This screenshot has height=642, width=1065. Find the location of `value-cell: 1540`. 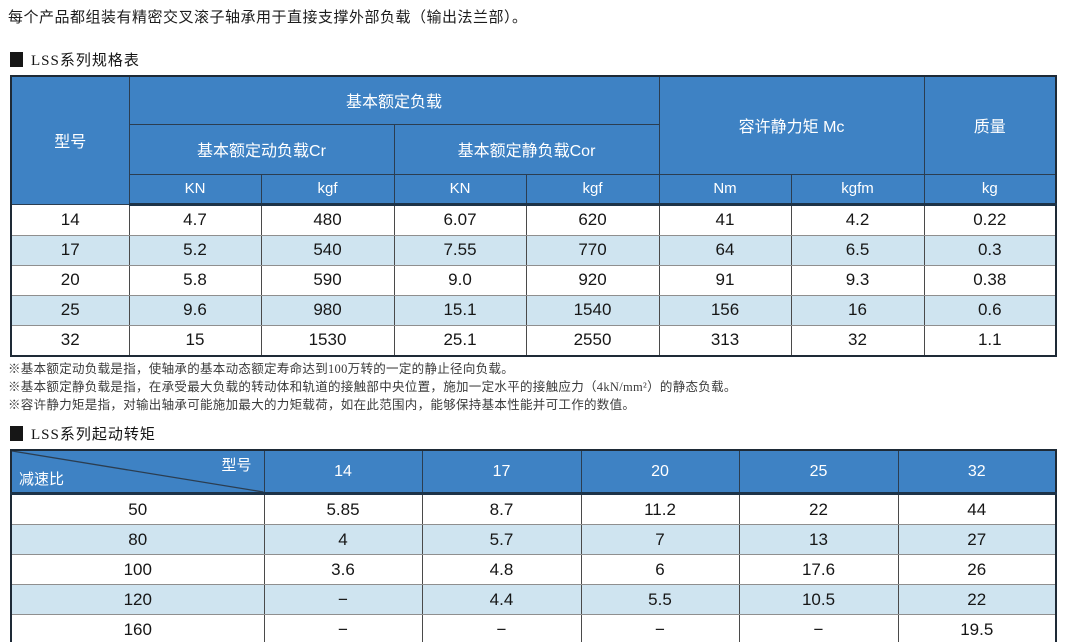

value-cell: 1540 is located at coordinates (592, 310).